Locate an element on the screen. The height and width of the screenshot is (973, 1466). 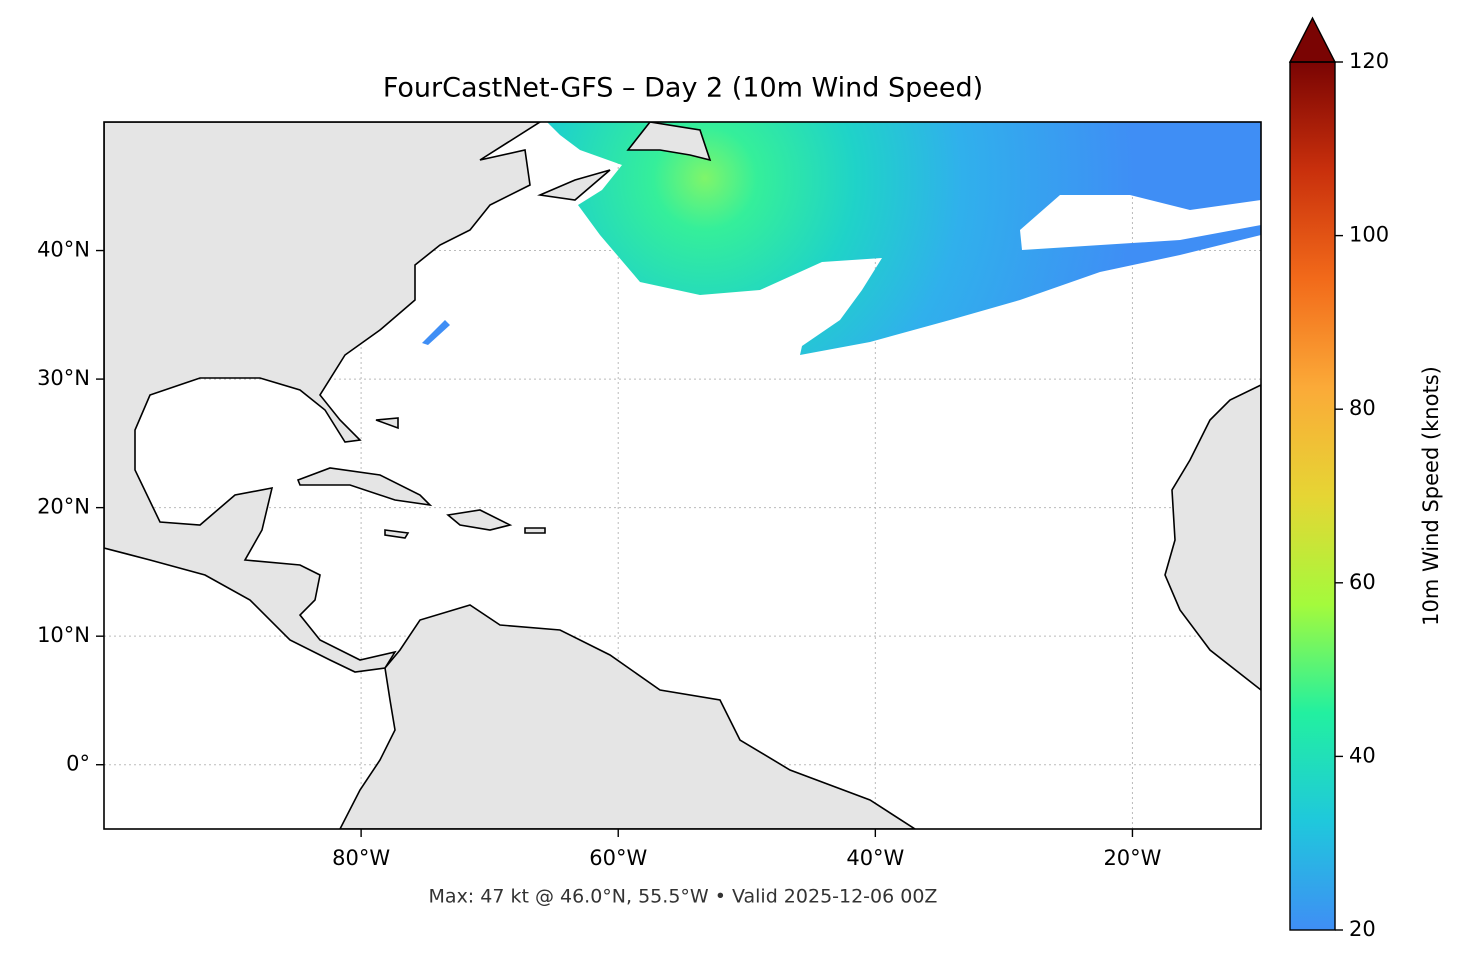
colorbar-frame is located at coordinates (1312, 496).